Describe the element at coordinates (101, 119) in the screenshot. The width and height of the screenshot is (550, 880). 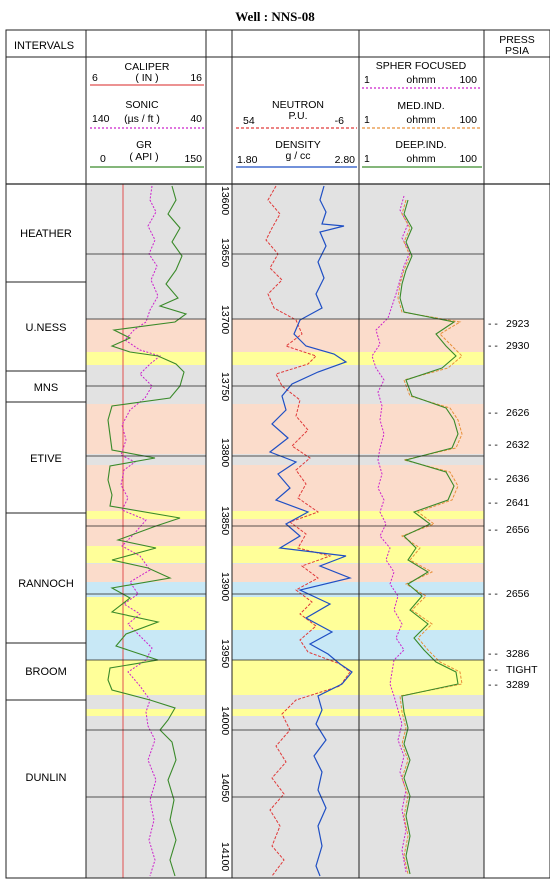
I see `sonic-min: 140` at that location.